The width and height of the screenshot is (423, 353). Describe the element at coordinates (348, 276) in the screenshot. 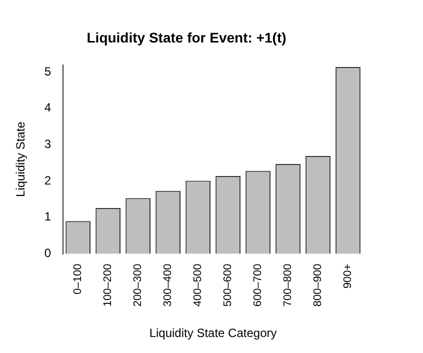

I see `x-tick-label: 900+` at that location.